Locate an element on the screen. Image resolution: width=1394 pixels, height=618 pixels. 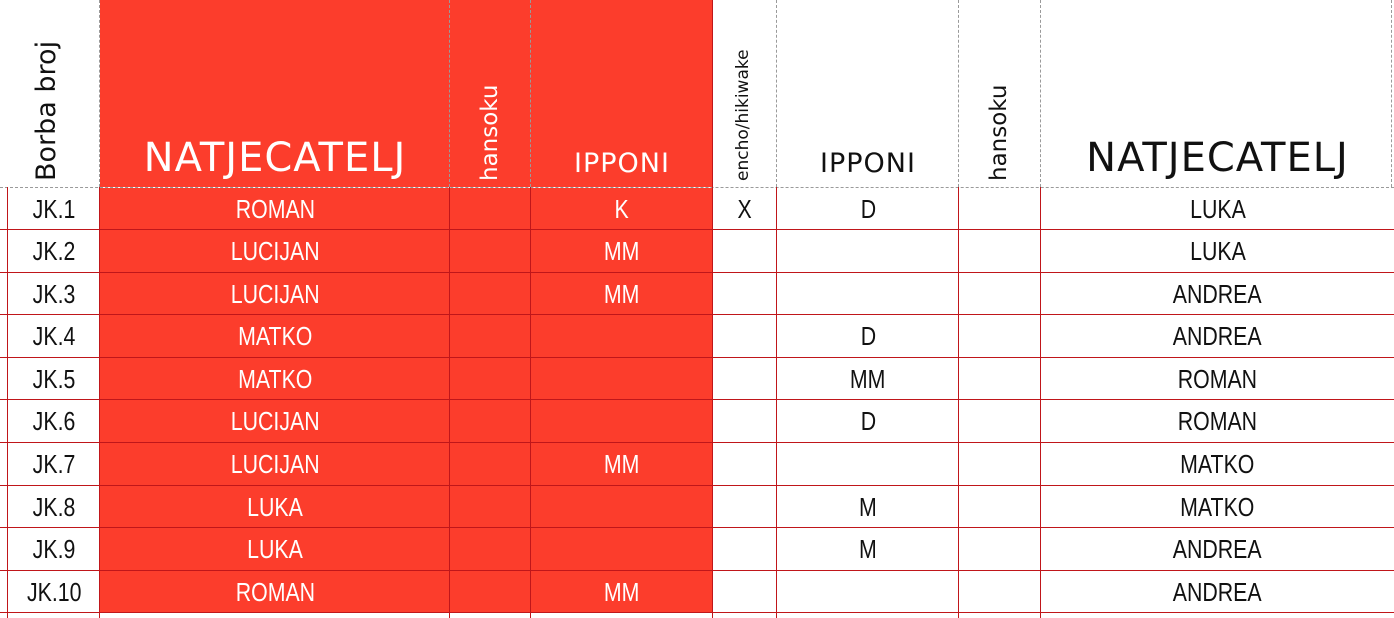
cell-natjecatelj-left-text: LUCIJAN is located at coordinates (275, 421).